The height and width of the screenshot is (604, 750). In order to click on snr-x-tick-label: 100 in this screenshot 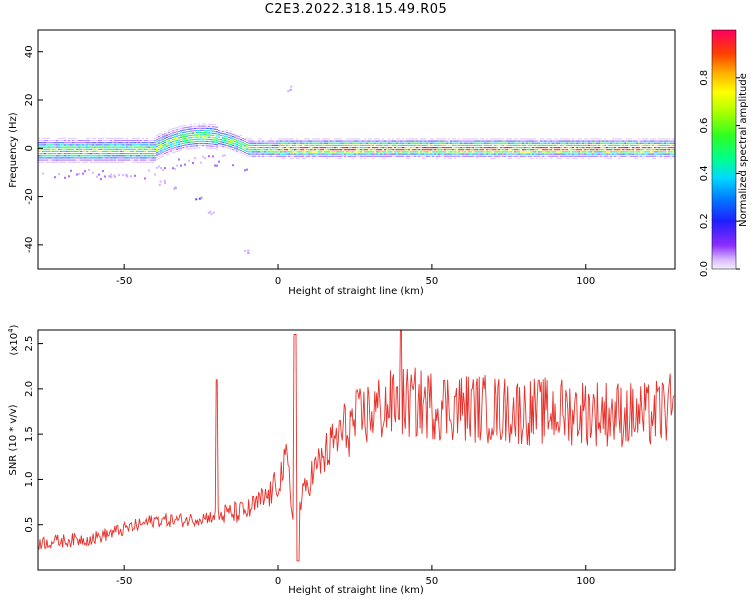, I will do `click(585, 581)`.